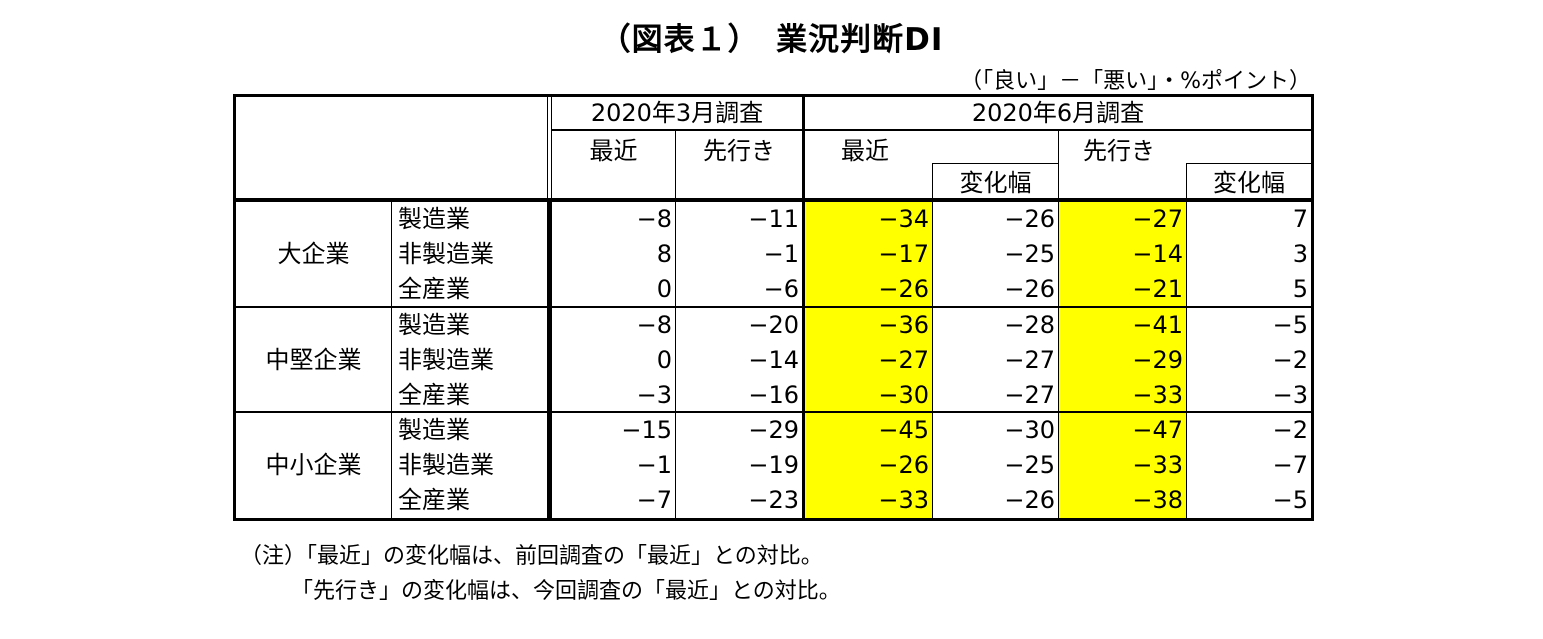  I want to click on border-bottom, so click(773, 519).